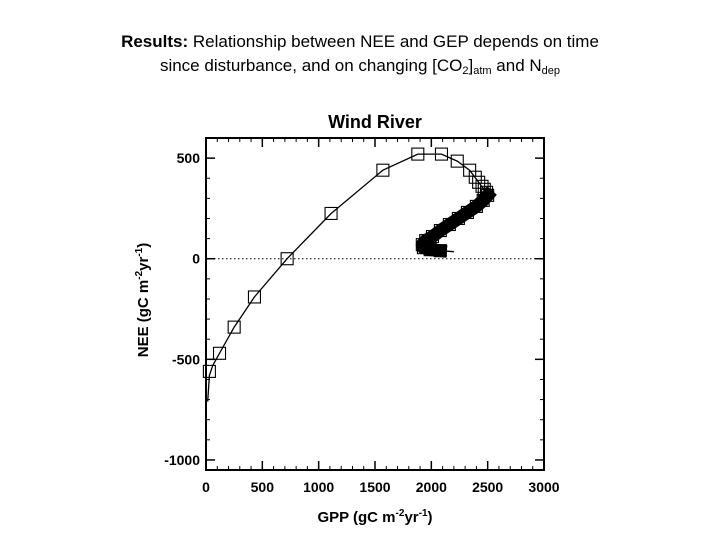  Describe the element at coordinates (139, 274) in the screenshot. I see `y-axis-title-sup: -2` at that location.